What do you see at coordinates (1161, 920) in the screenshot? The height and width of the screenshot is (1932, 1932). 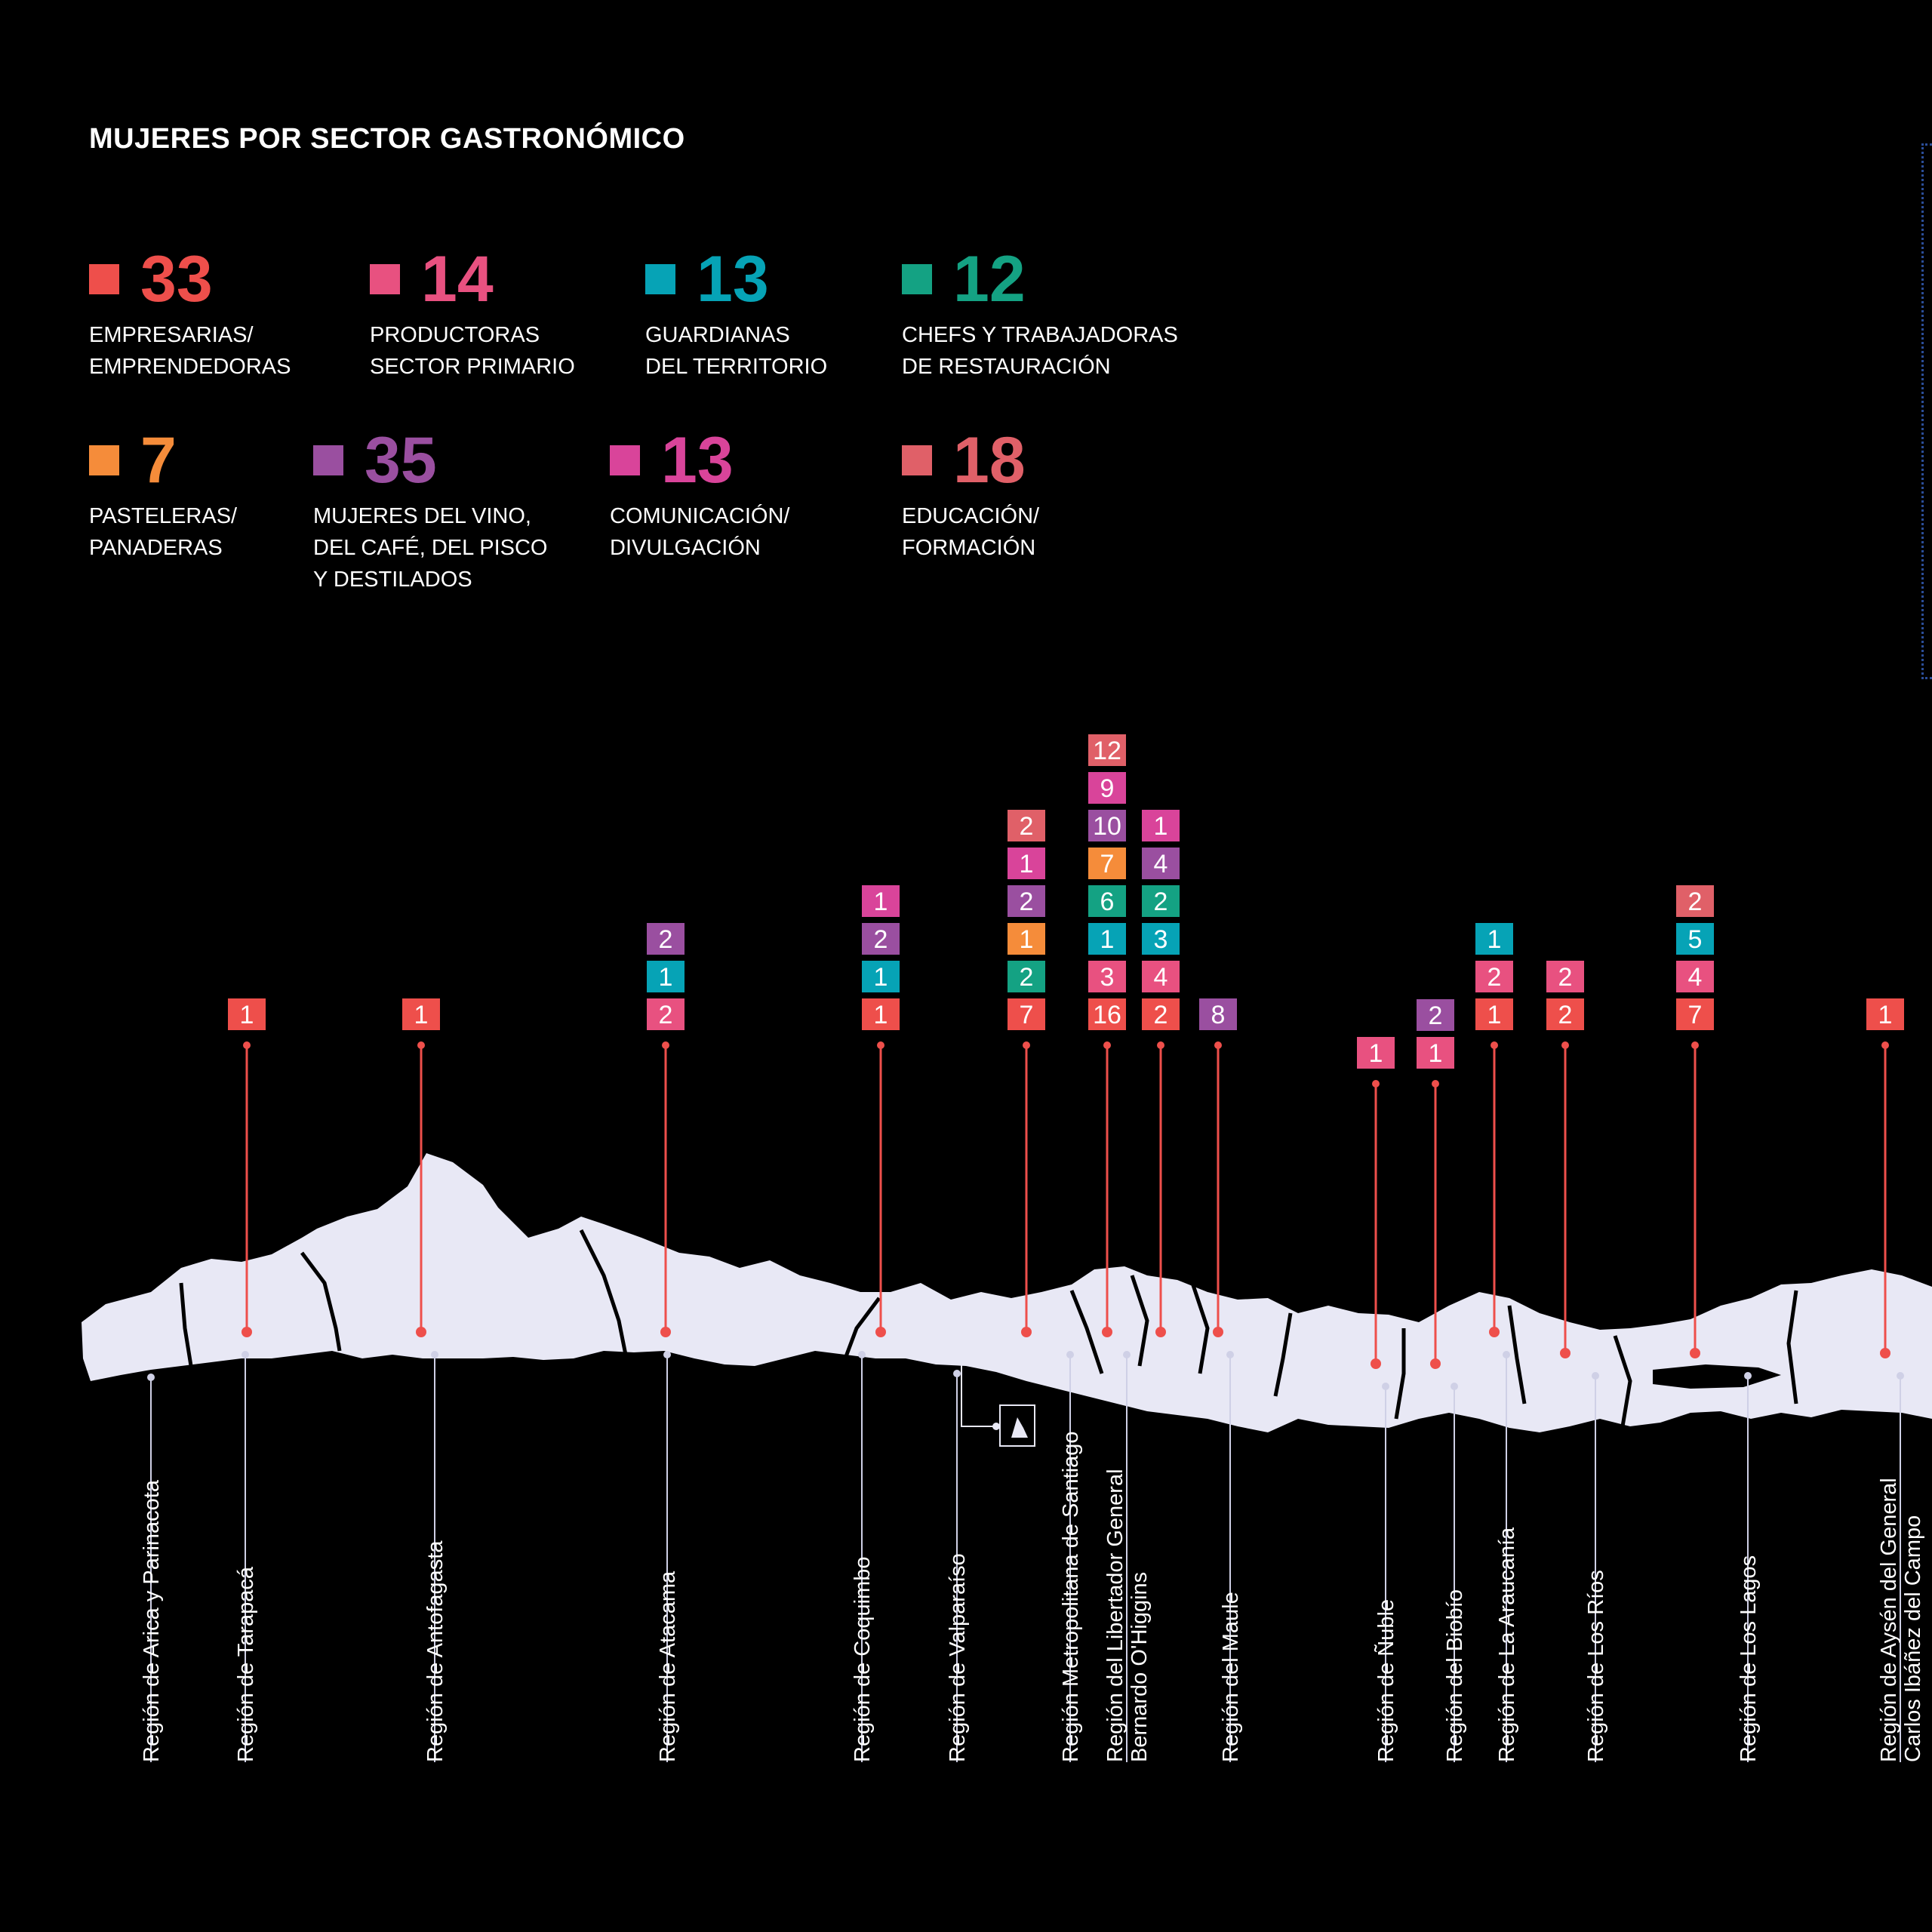 I see `region-stack: 2 4 3 2 4 1` at bounding box center [1161, 920].